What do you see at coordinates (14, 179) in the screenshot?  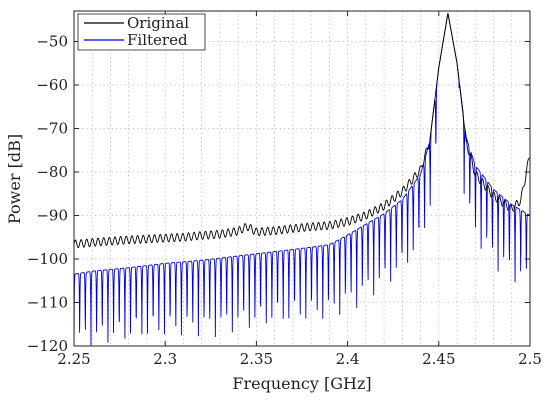 I see `y-axis-title: Power [dB]` at bounding box center [14, 179].